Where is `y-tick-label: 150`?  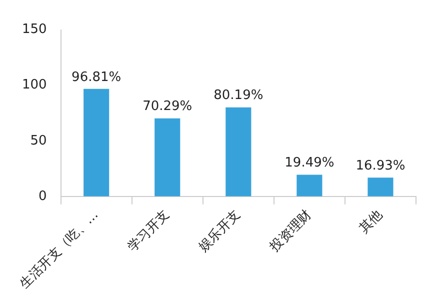 y-tick-label: 150 is located at coordinates (34, 30).